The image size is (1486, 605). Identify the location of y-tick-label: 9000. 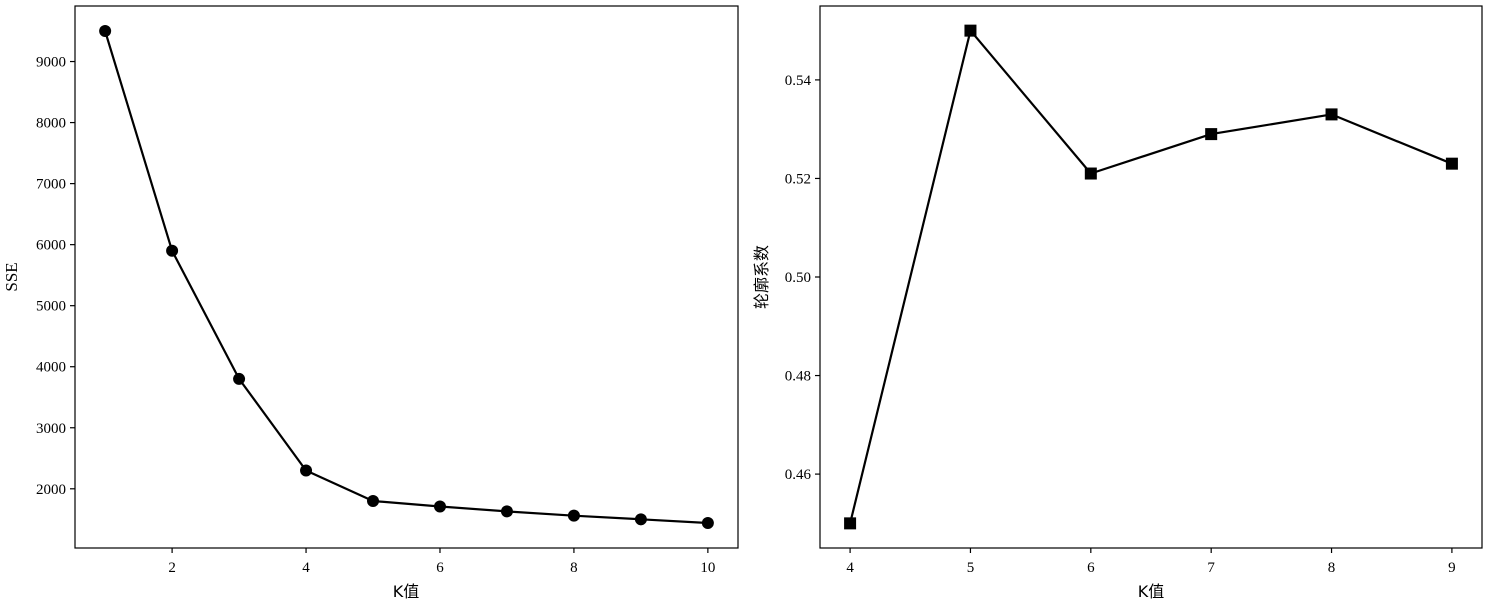
(51, 63).